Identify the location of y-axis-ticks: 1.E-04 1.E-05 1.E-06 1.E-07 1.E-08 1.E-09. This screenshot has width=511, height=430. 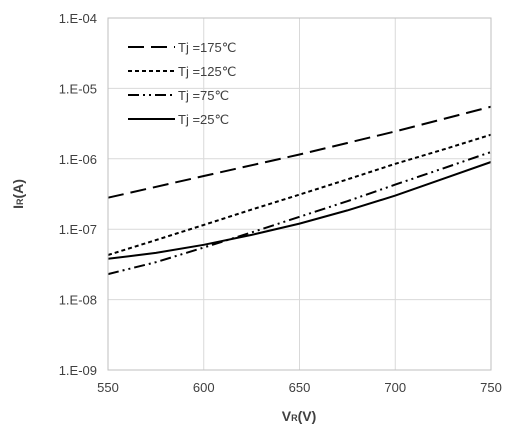
(78, 194).